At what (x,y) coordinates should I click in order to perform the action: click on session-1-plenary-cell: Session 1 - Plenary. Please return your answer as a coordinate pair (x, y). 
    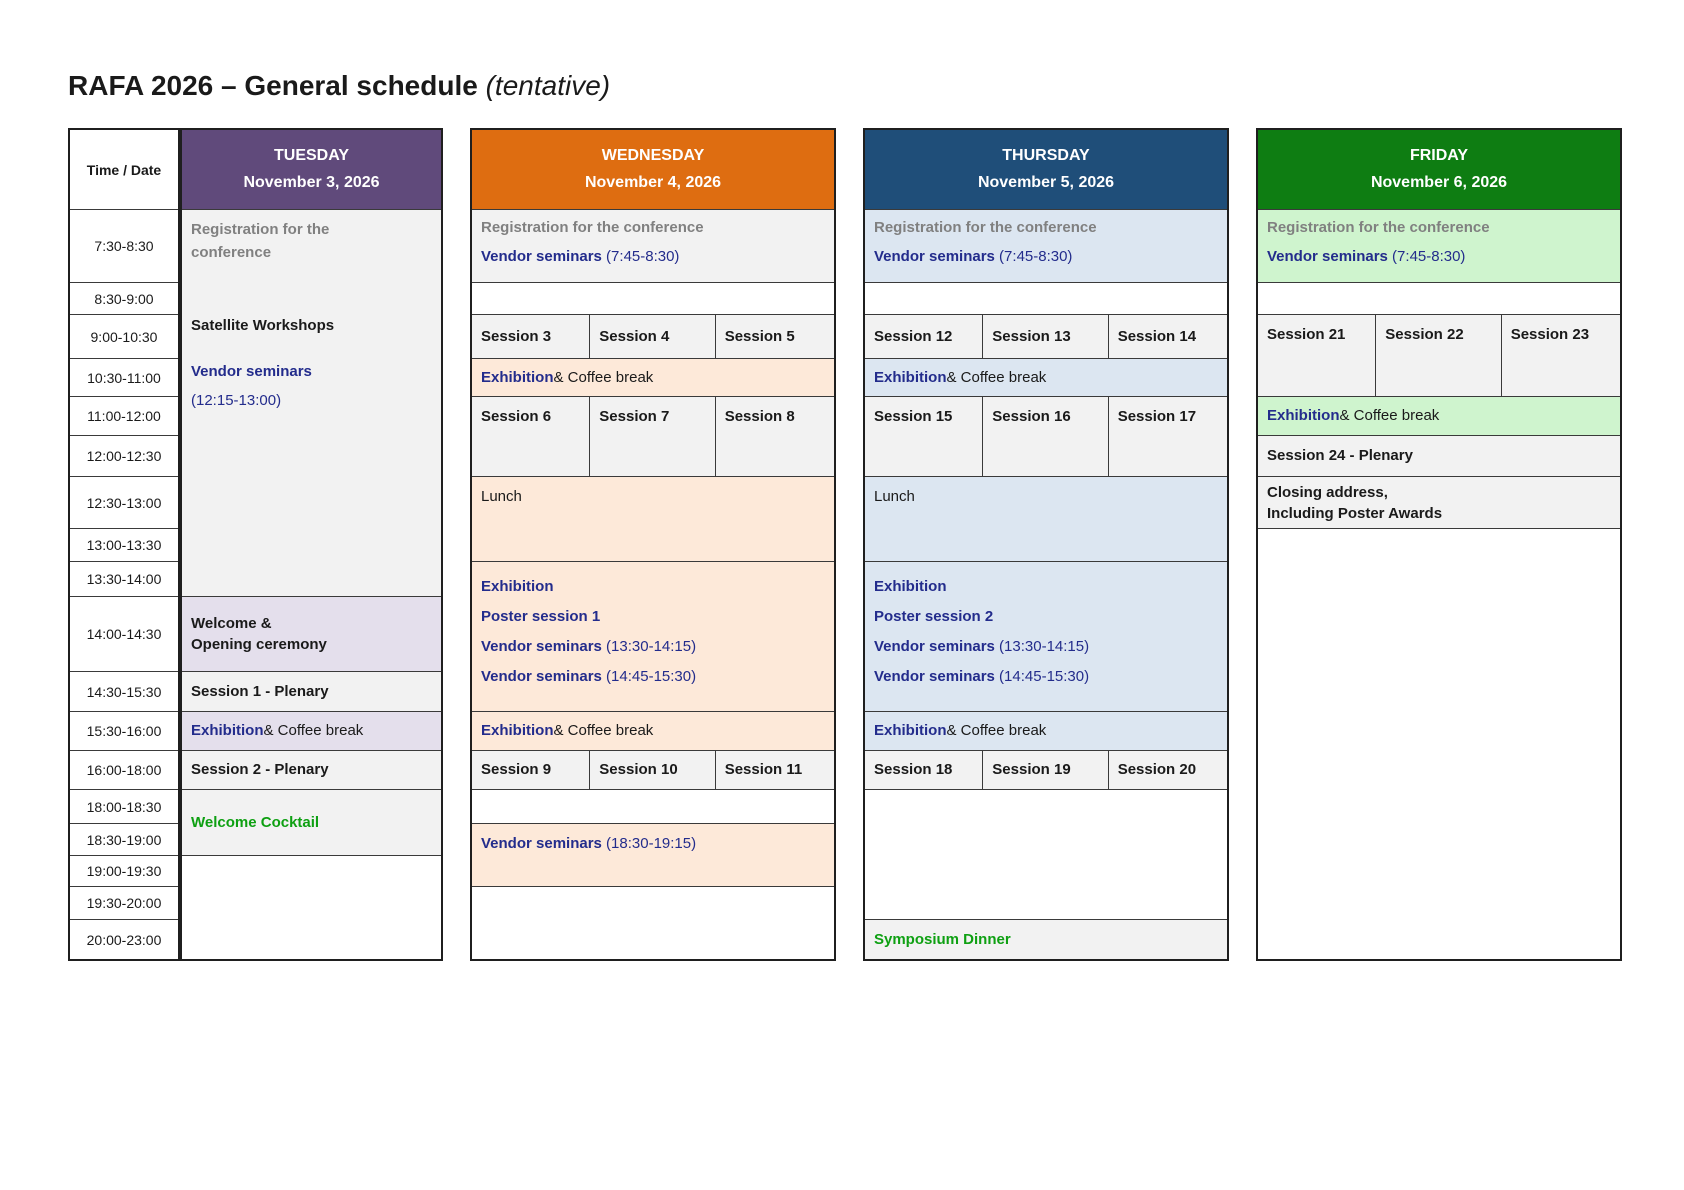
    Looking at the image, I should click on (311, 692).